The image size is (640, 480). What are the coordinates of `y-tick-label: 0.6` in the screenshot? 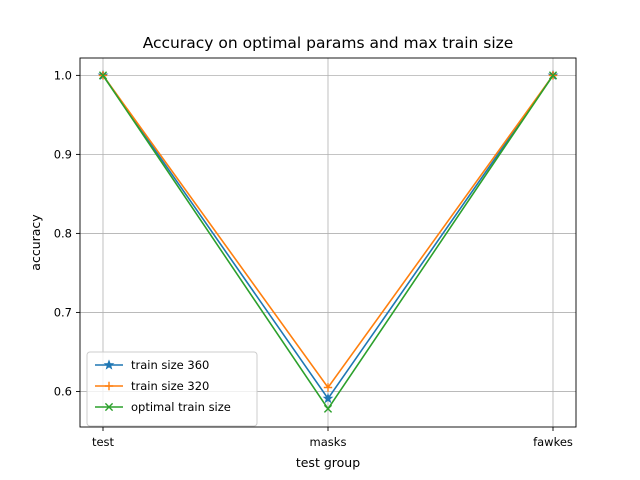 It's located at (63, 391).